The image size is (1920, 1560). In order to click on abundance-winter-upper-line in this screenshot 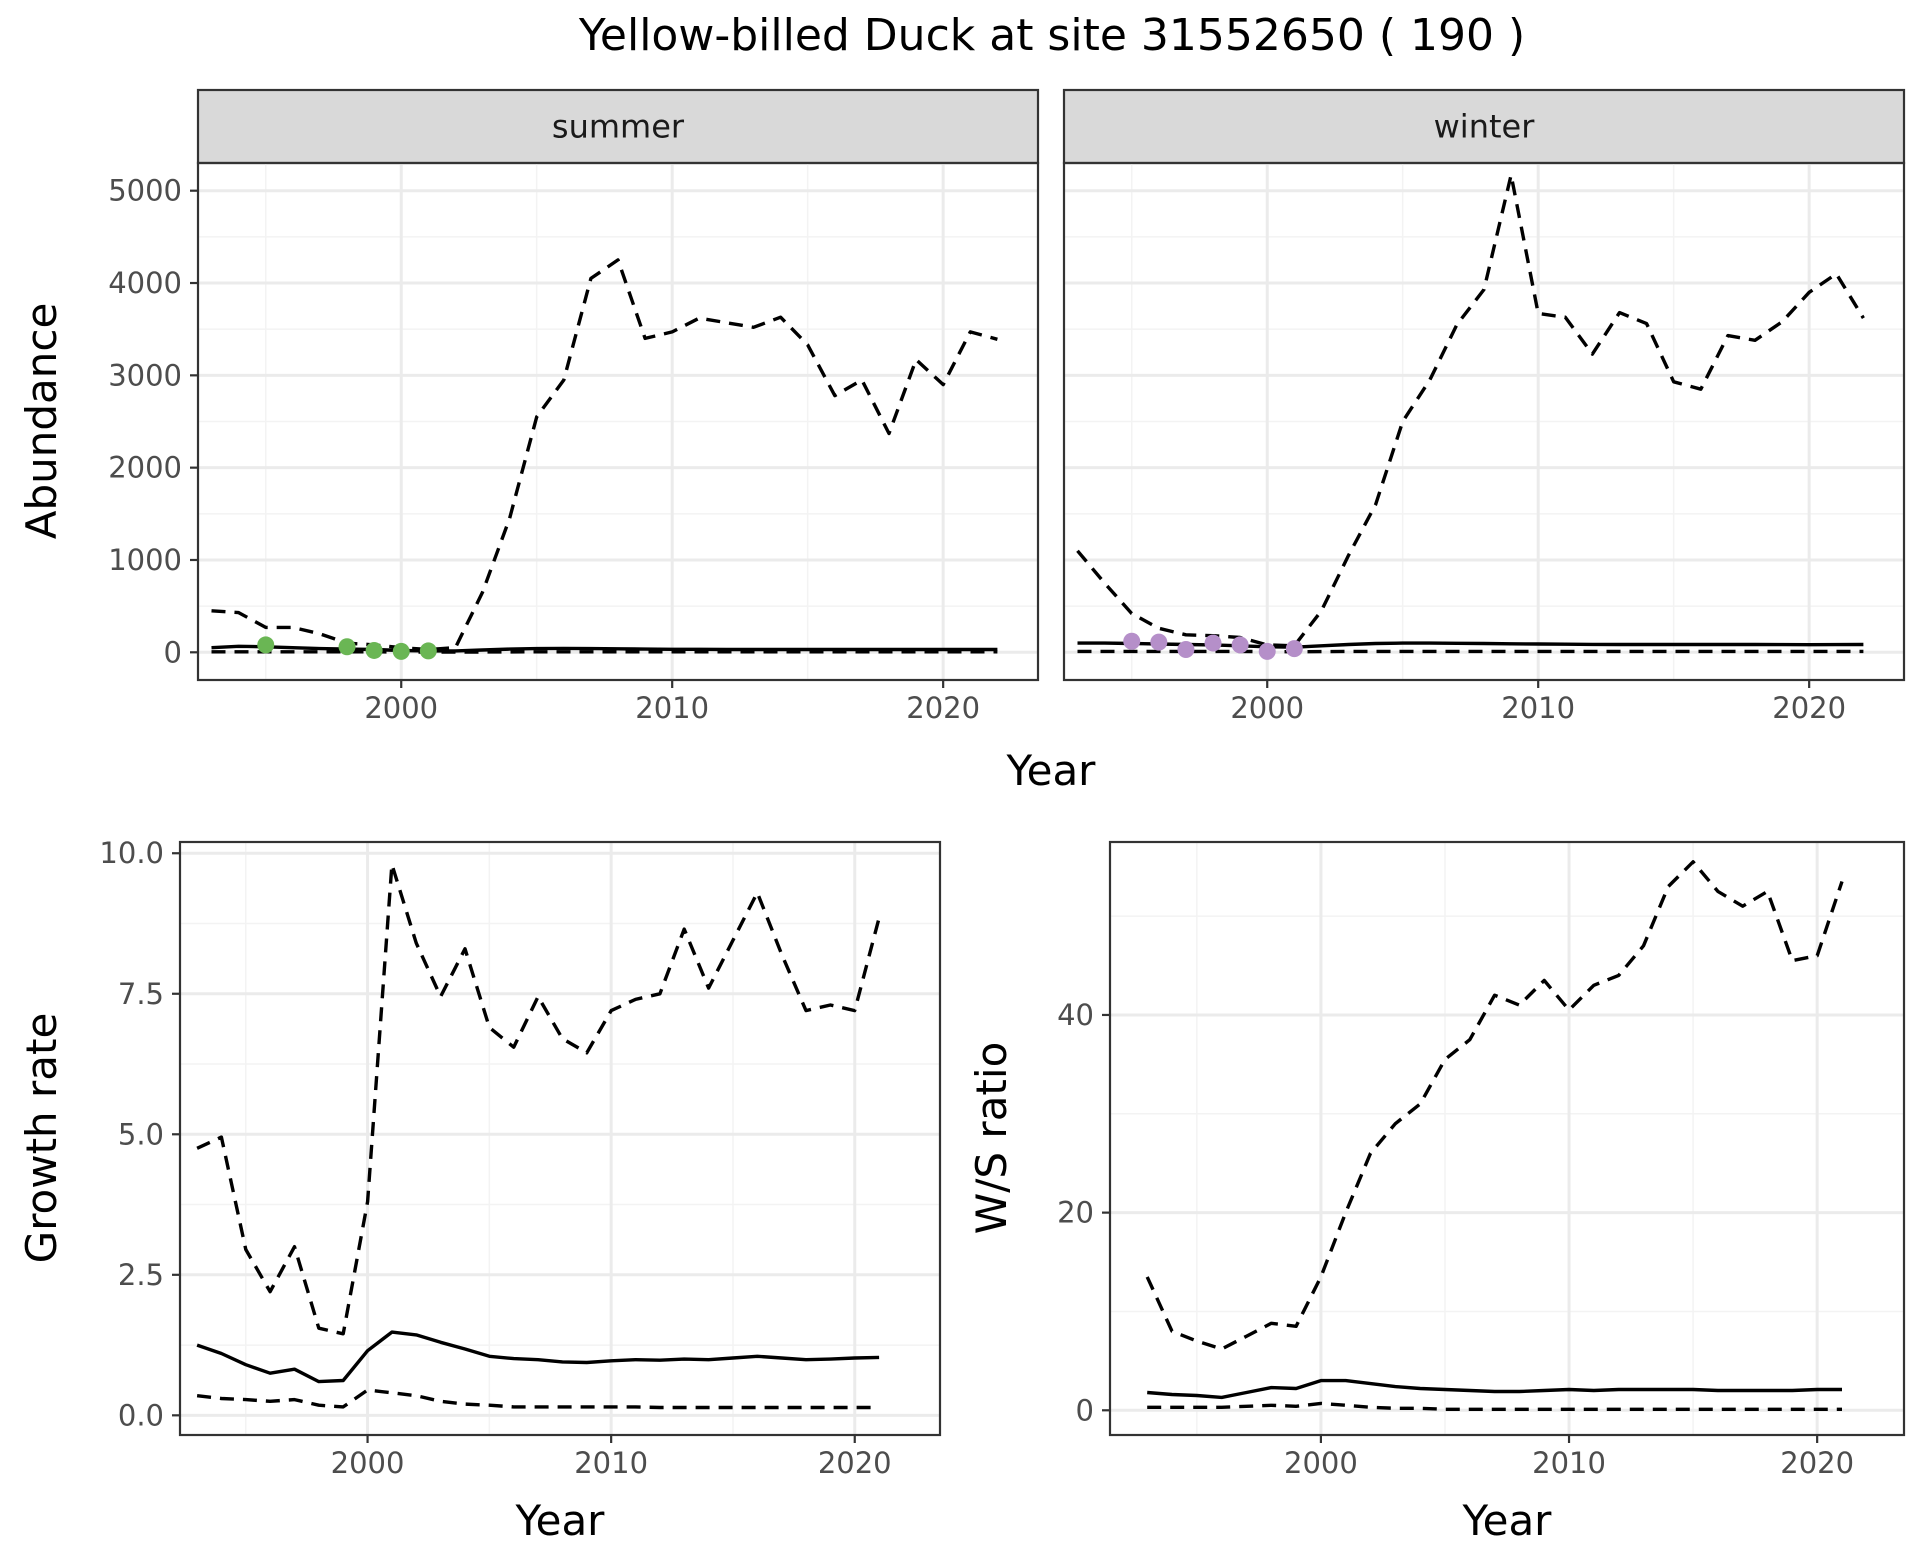, I will do `click(1470, 410)`.